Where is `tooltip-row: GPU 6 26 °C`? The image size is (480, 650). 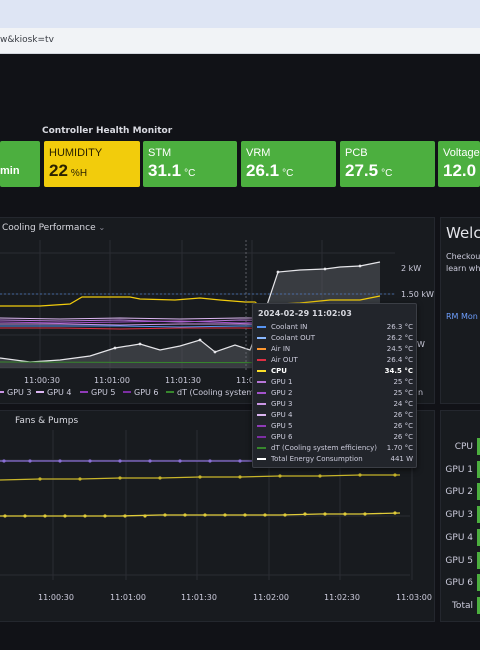 tooltip-row: GPU 6 26 °C is located at coordinates (335, 437).